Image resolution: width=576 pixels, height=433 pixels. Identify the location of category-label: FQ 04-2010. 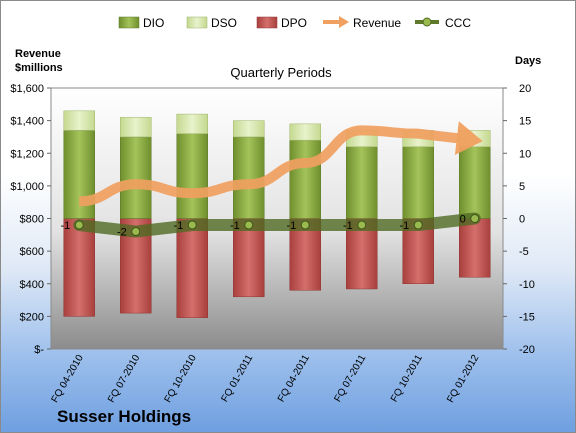
(68, 379).